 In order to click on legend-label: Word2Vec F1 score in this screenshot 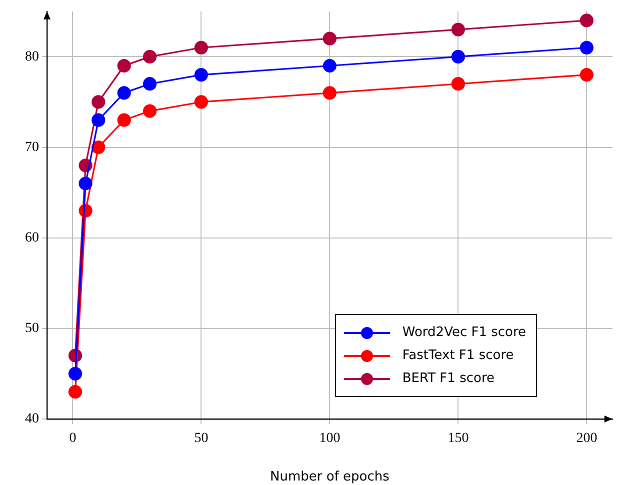, I will do `click(464, 332)`.